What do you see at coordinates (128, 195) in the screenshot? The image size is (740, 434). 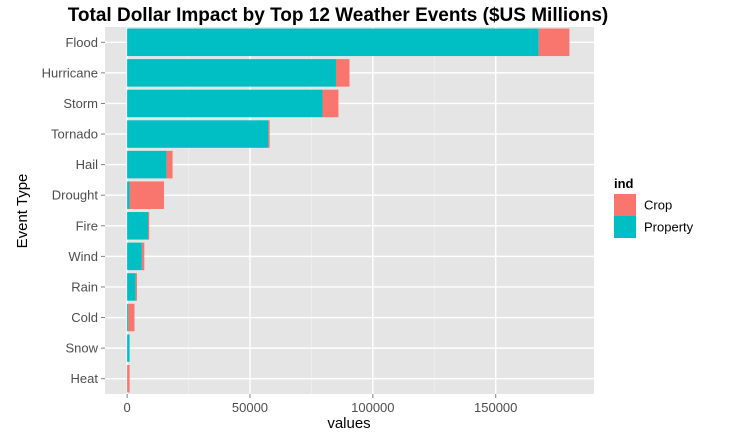 I see `bar-property-drought` at bounding box center [128, 195].